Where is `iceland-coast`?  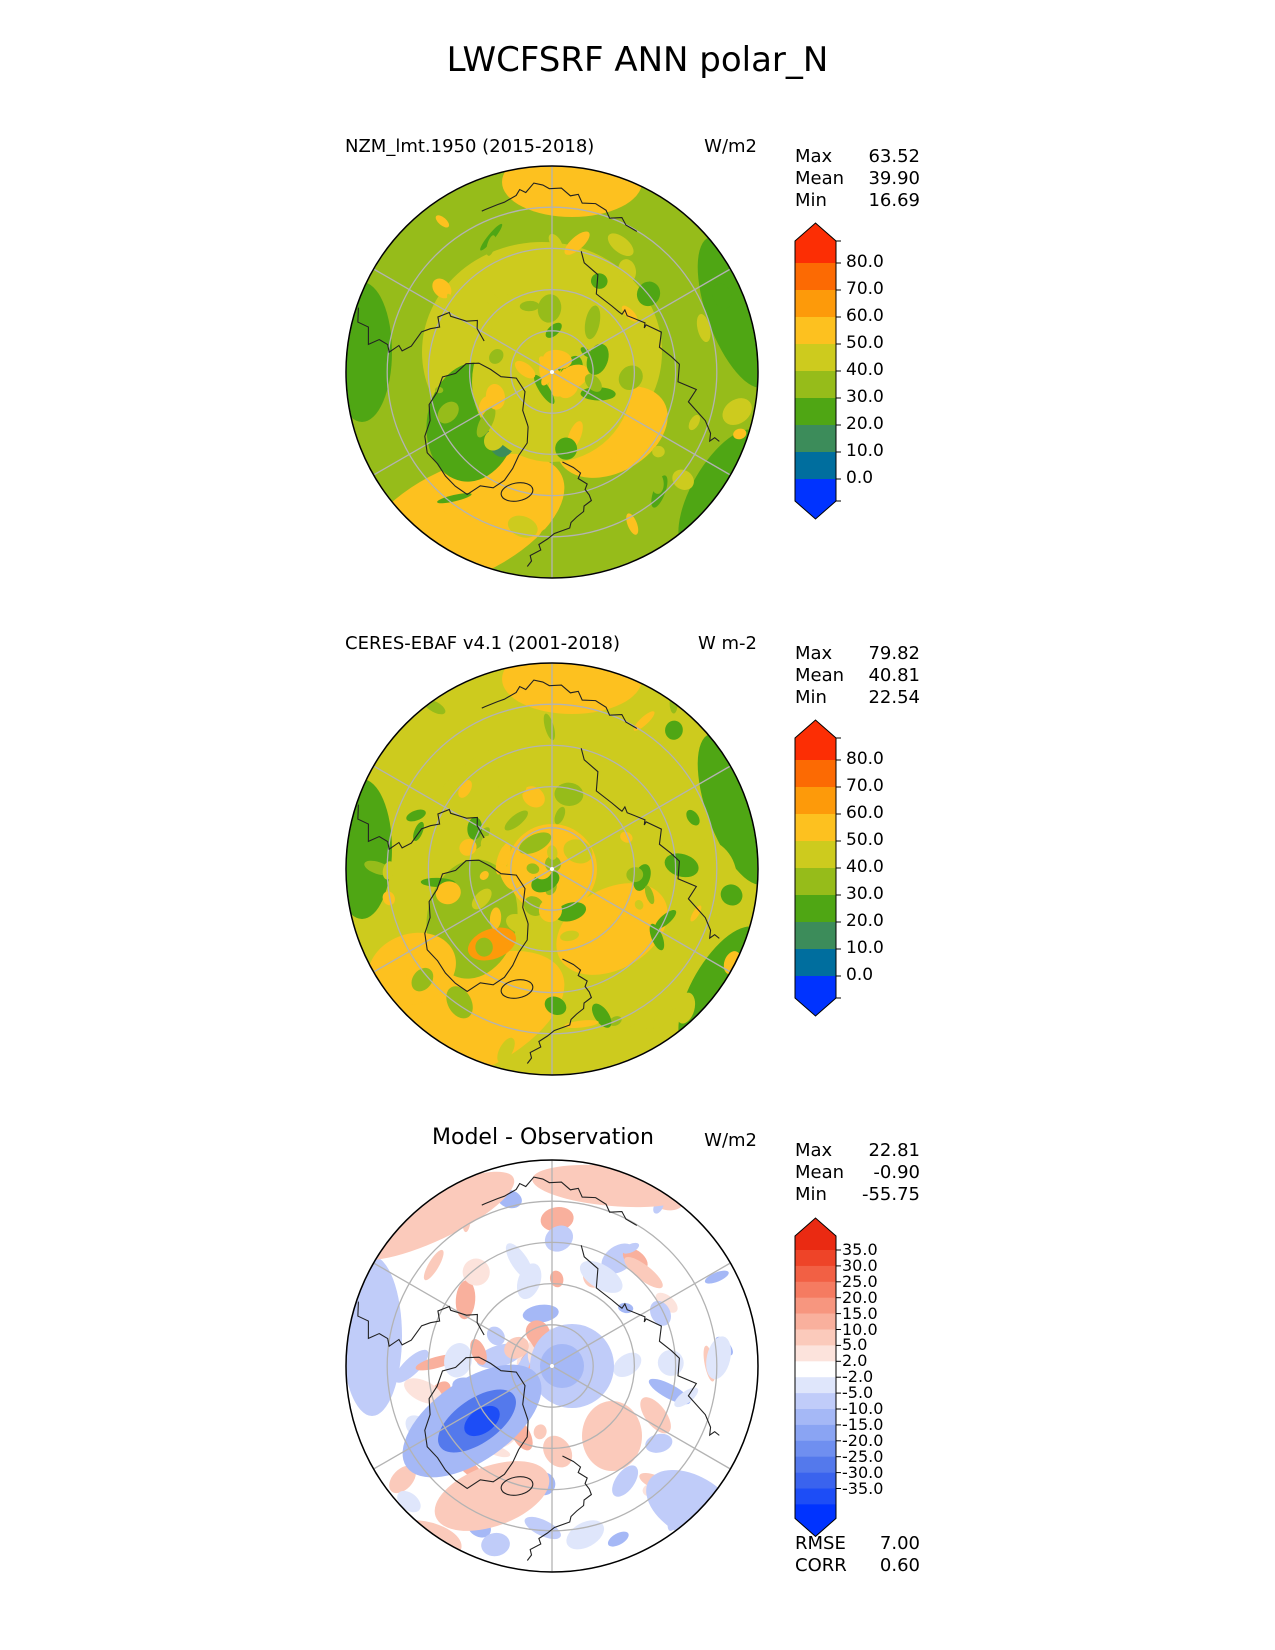 iceland-coast is located at coordinates (517, 1486).